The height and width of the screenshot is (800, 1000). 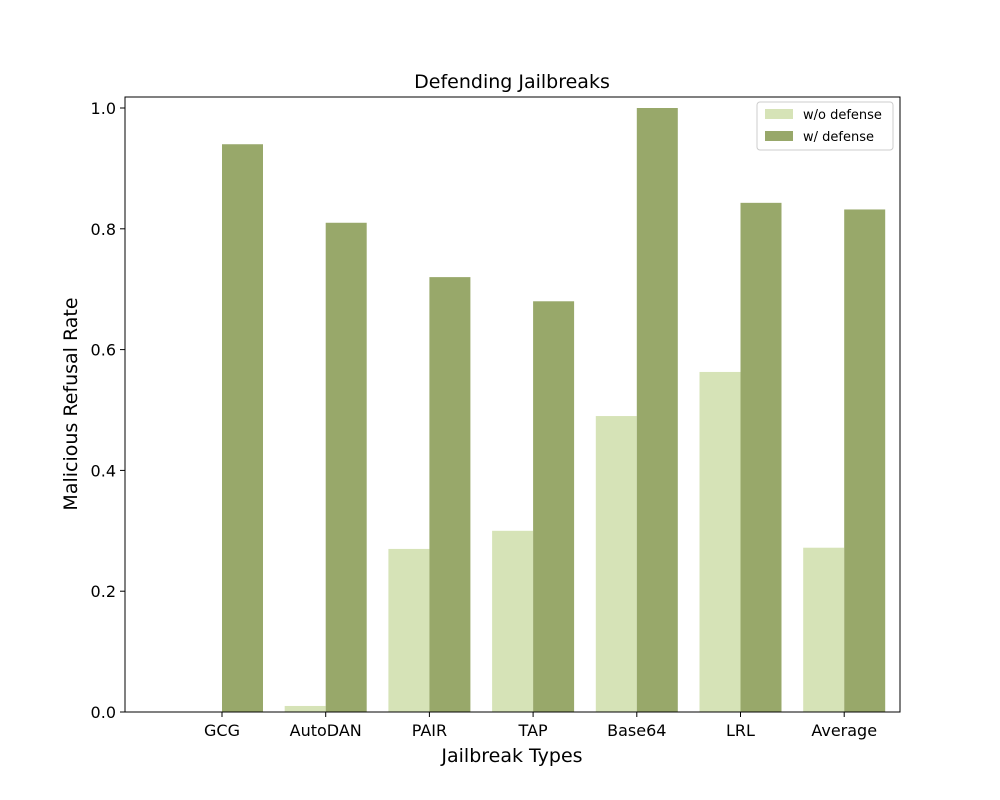 I want to click on bar-w-o-defense-autodan, so click(x=305, y=708).